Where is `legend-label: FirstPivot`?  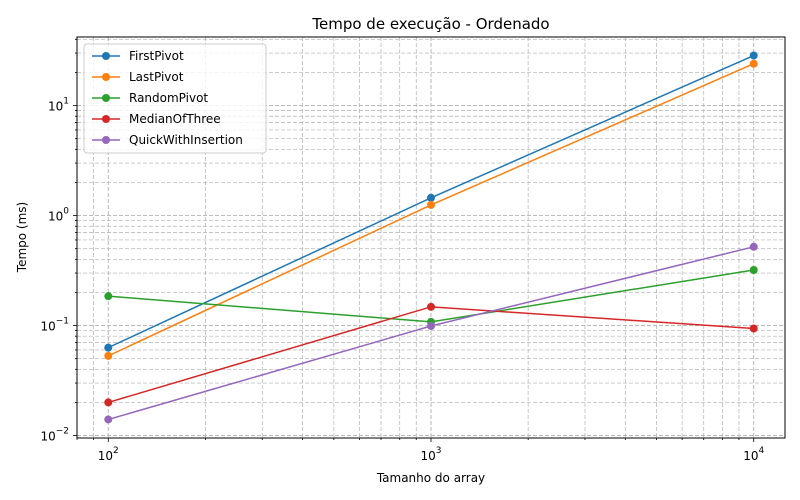 legend-label: FirstPivot is located at coordinates (156, 56).